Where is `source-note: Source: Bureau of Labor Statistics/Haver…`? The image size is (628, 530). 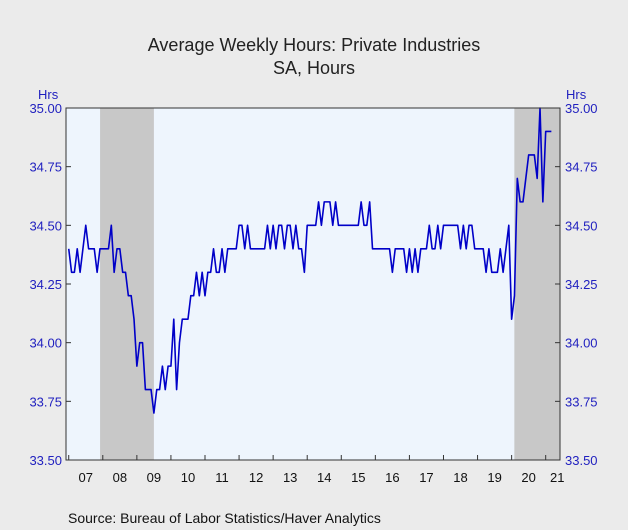 source-note: Source: Bureau of Labor Statistics/Haver… is located at coordinates (224, 518).